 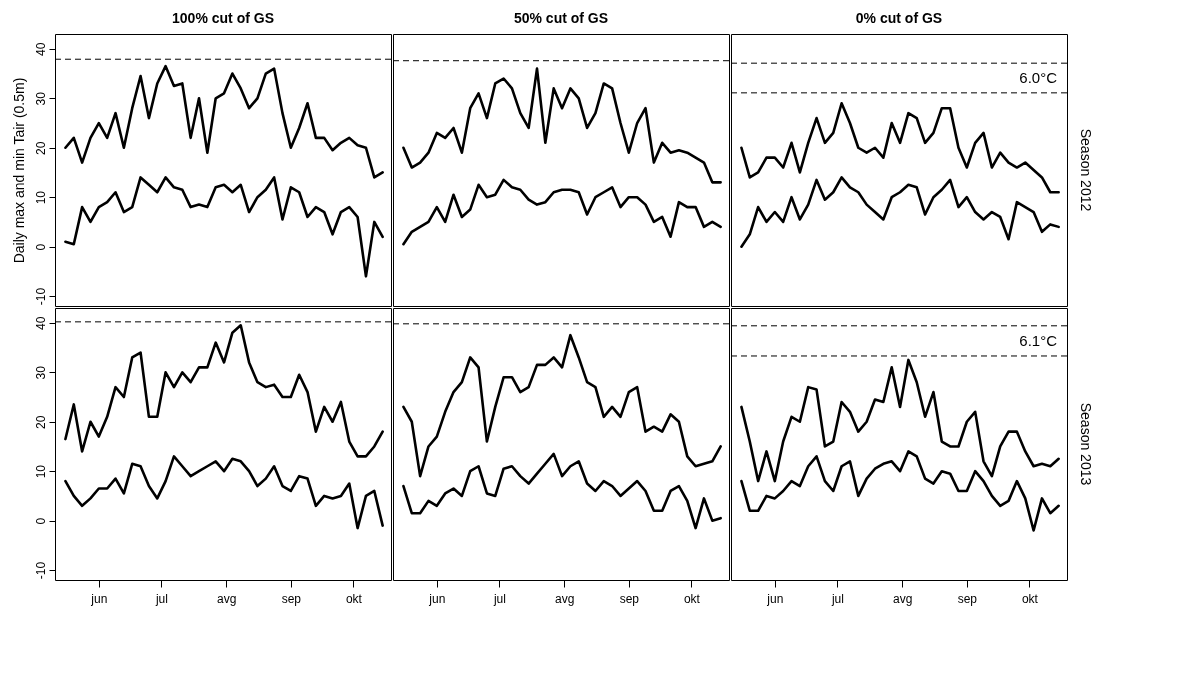 I want to click on chart-title: 0% cut of GS, so click(x=899, y=18).